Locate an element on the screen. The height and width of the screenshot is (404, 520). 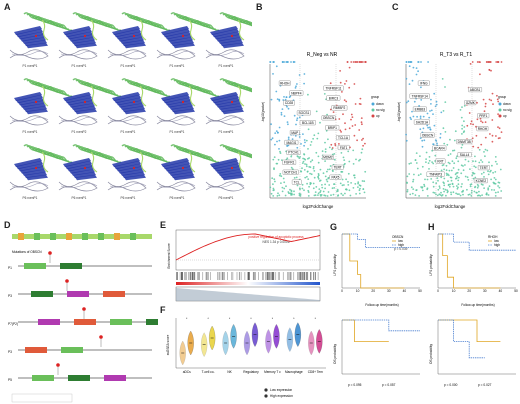
panel-g-legend-high: high is located at coordinates (401, 245).